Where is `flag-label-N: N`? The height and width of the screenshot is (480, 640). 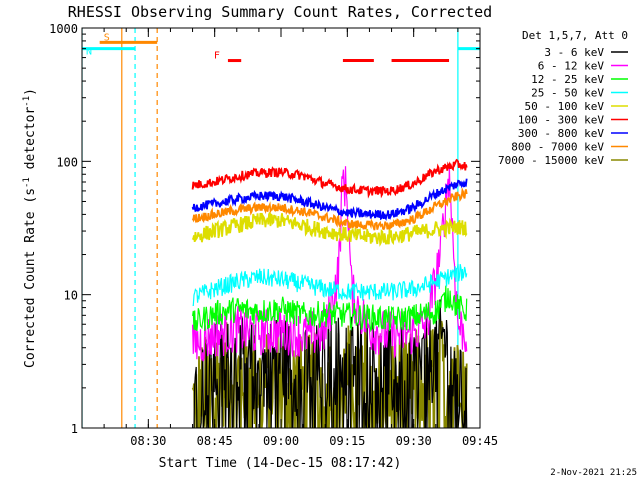
flag-label-N: N is located at coordinates (89, 52).